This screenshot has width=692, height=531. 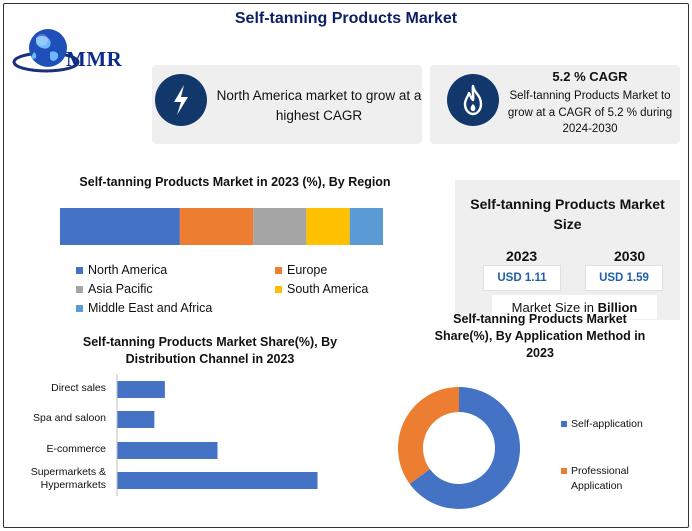 I want to click on lightning-icon-badge, so click(x=181, y=100).